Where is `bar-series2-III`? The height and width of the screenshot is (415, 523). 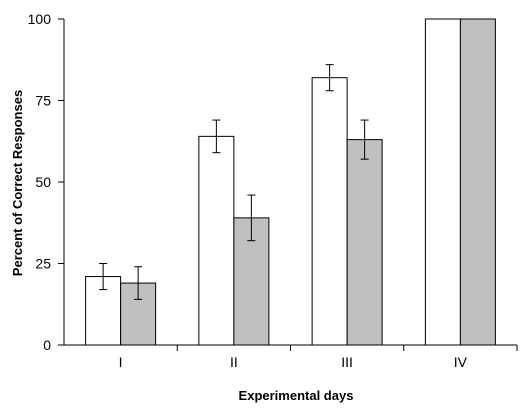
bar-series2-III is located at coordinates (364, 242).